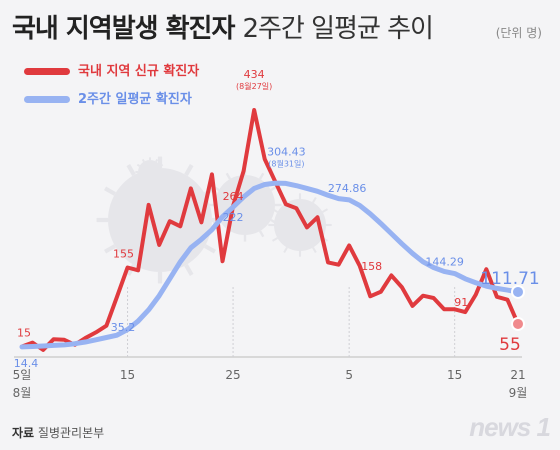  I want to click on endpoint-average, so click(518, 291).